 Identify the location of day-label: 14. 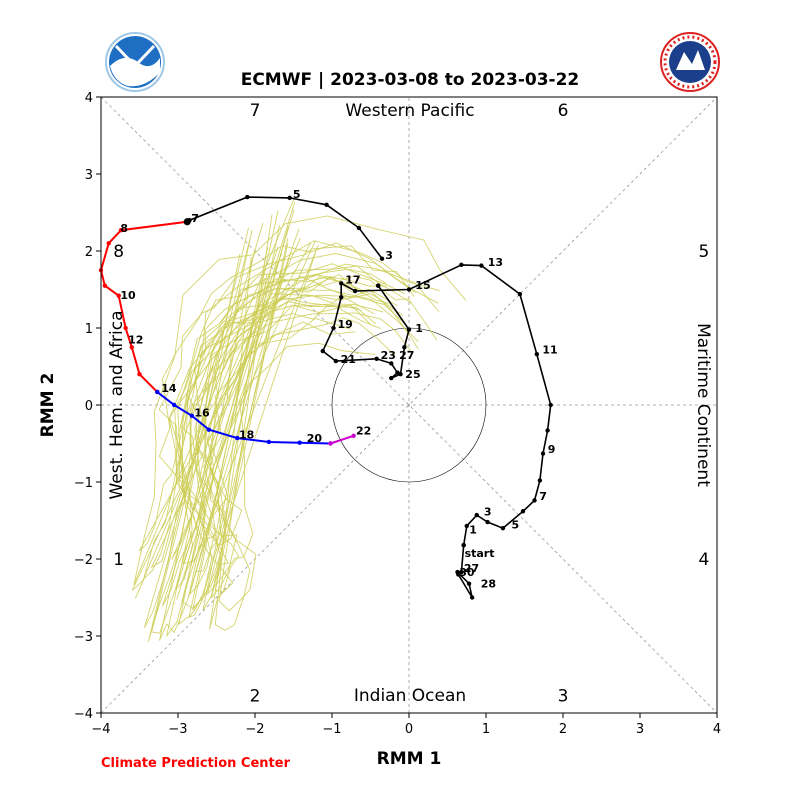
(169, 388).